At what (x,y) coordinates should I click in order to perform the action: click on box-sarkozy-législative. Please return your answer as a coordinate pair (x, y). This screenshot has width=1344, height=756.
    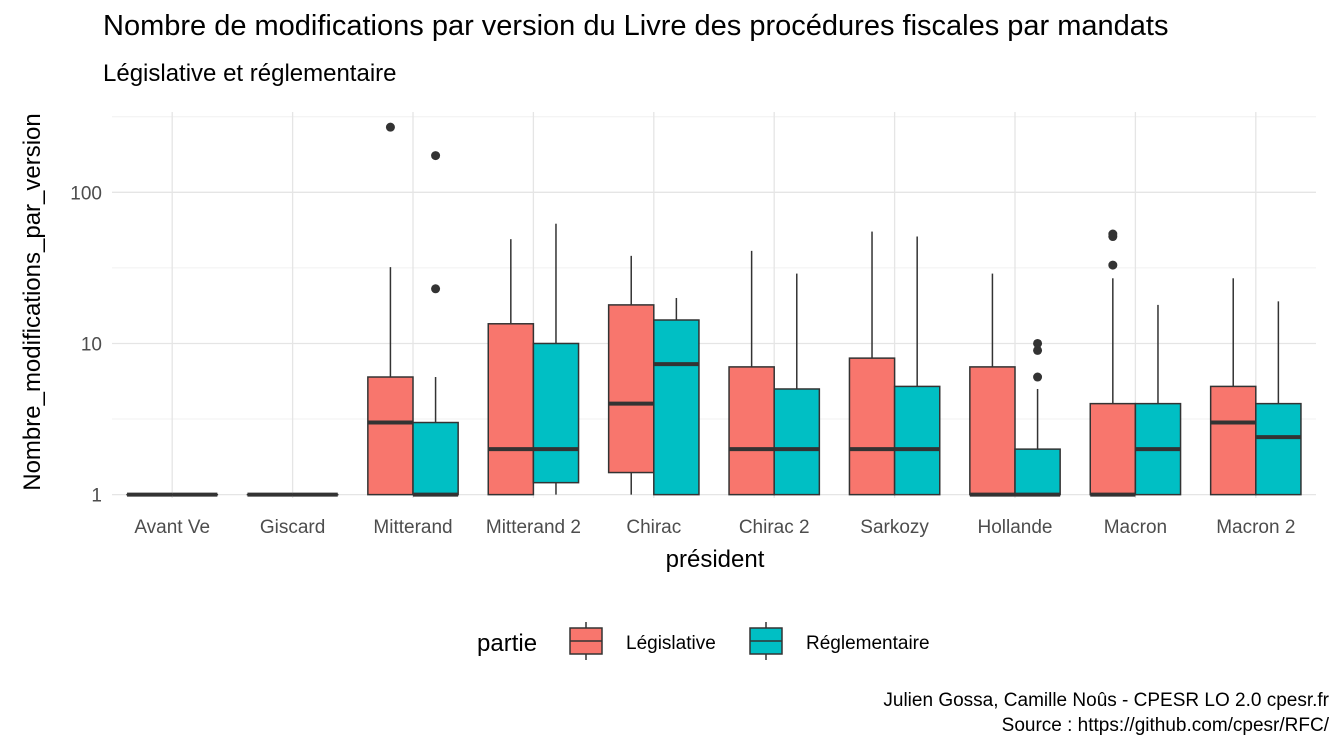
    Looking at the image, I should click on (872, 363).